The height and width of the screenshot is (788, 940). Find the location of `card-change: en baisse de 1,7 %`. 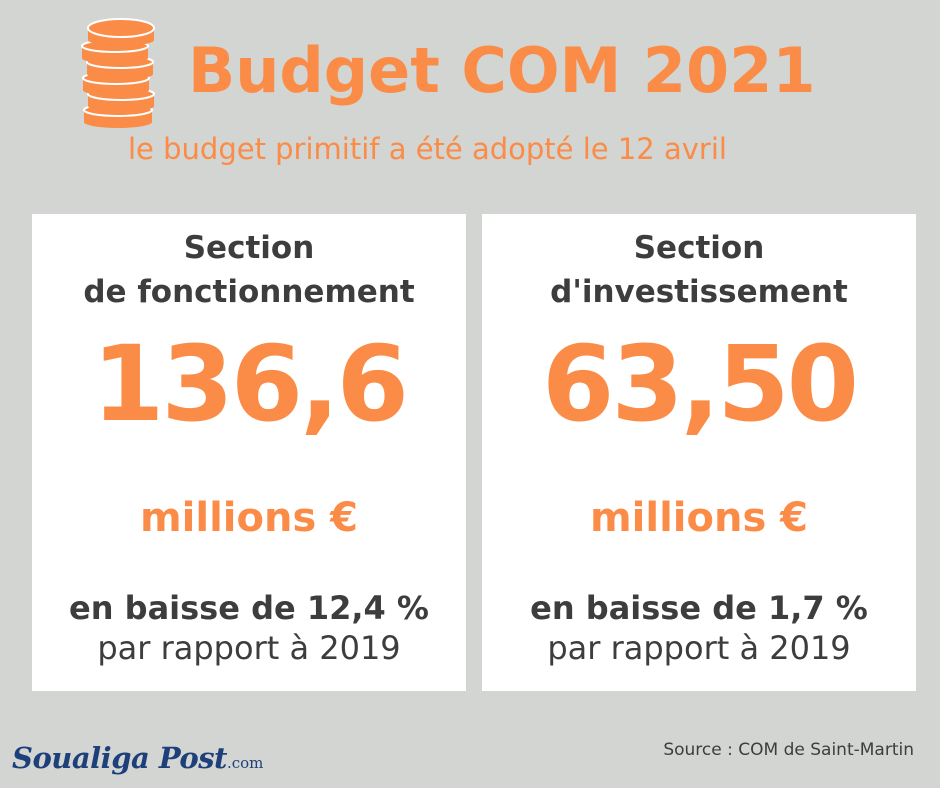

card-change: en baisse de 1,7 % is located at coordinates (699, 608).